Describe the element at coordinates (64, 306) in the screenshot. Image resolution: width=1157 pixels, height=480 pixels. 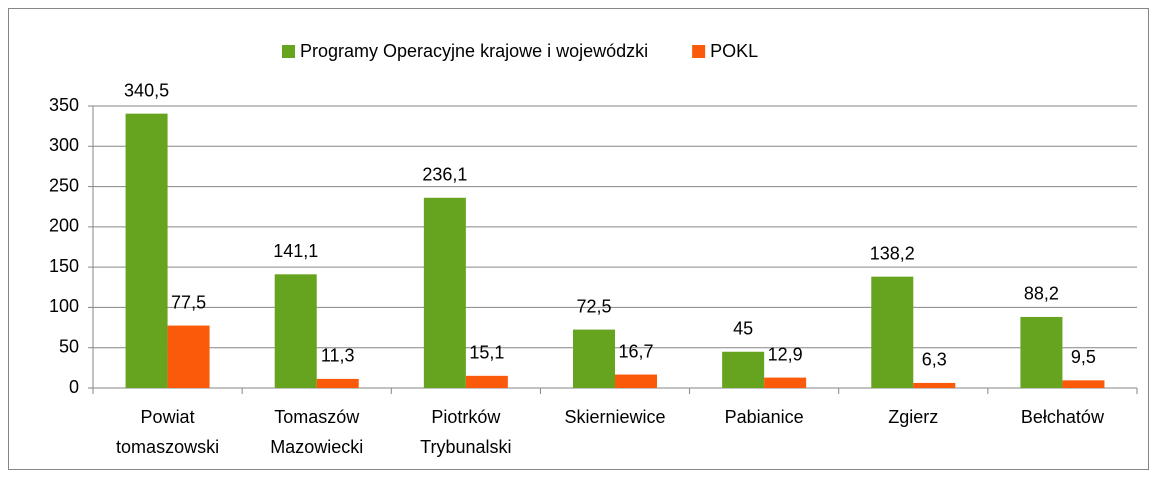
I see `y-tick-label: 100` at that location.